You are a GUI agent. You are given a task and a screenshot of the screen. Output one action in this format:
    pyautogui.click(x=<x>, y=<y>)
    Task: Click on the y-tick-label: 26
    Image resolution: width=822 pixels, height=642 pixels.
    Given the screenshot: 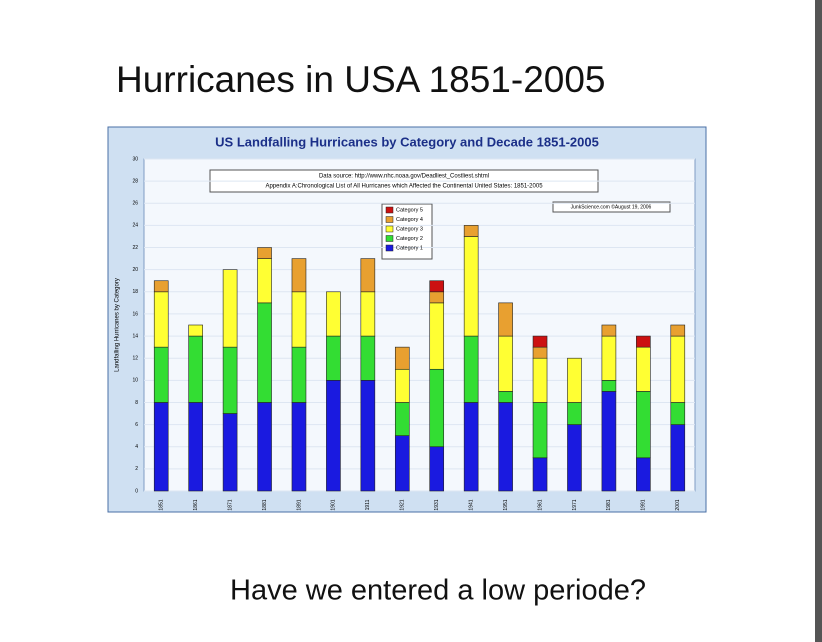 What is the action you would take?
    pyautogui.click(x=135, y=204)
    